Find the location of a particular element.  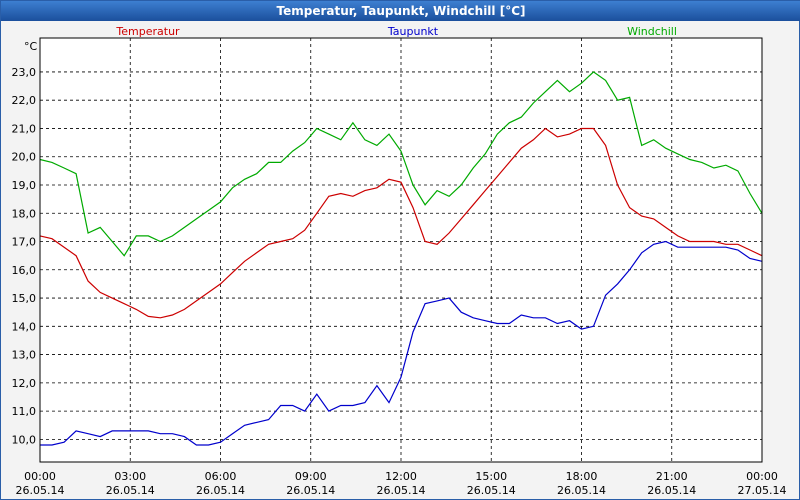

y-tick-label: 20,0 is located at coordinates (24, 157).